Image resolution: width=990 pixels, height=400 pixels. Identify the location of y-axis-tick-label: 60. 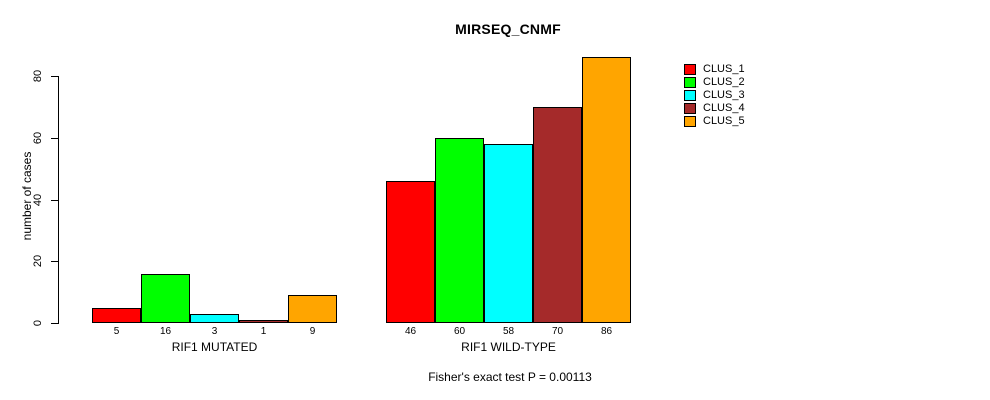
(38, 138).